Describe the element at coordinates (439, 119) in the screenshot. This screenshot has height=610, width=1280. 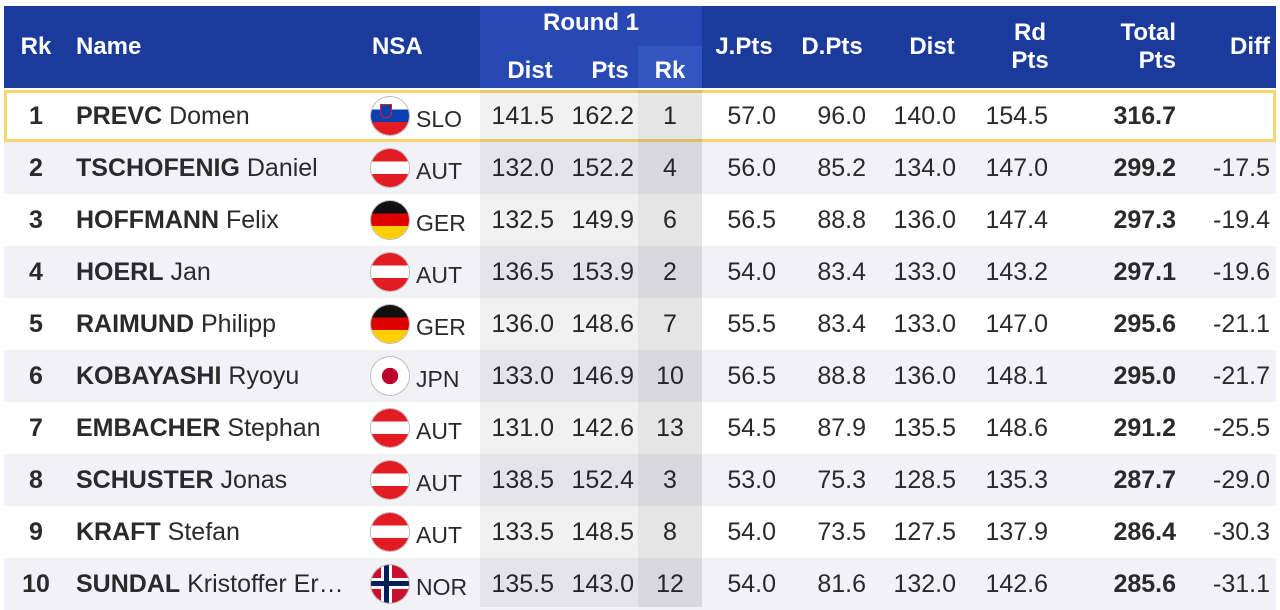
I see `nsa-code: SLO` at that location.